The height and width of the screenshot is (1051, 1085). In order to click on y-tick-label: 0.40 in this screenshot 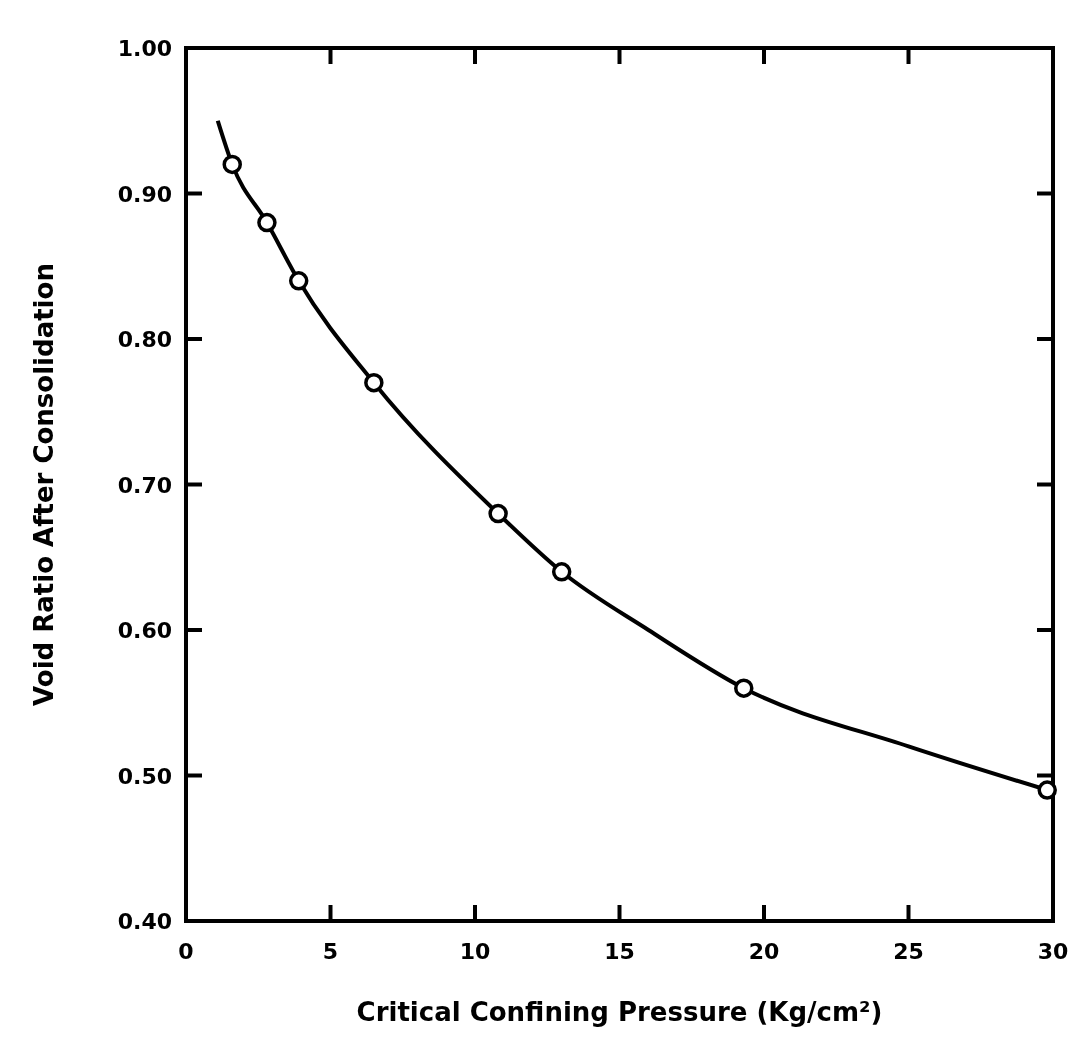, I will do `click(144, 921)`.